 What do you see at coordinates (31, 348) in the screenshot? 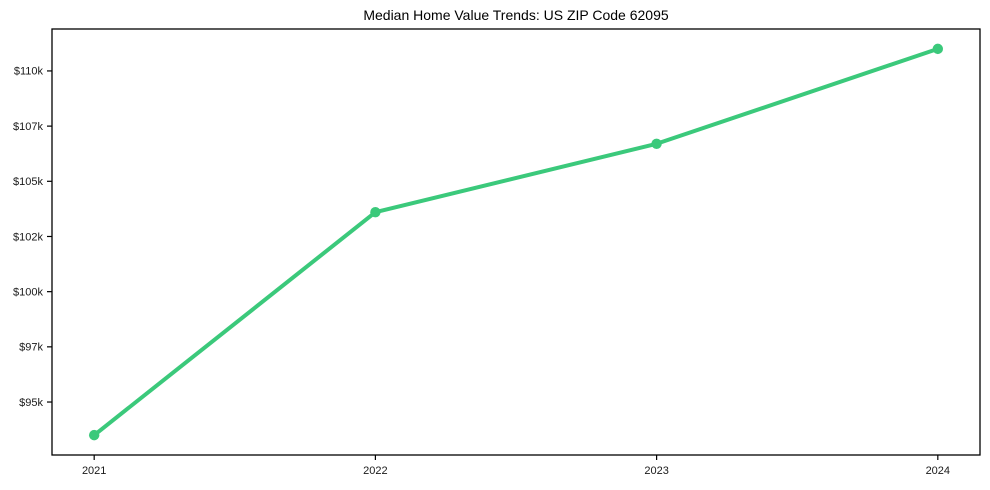
I see `y-tick-label: $97k` at bounding box center [31, 348].